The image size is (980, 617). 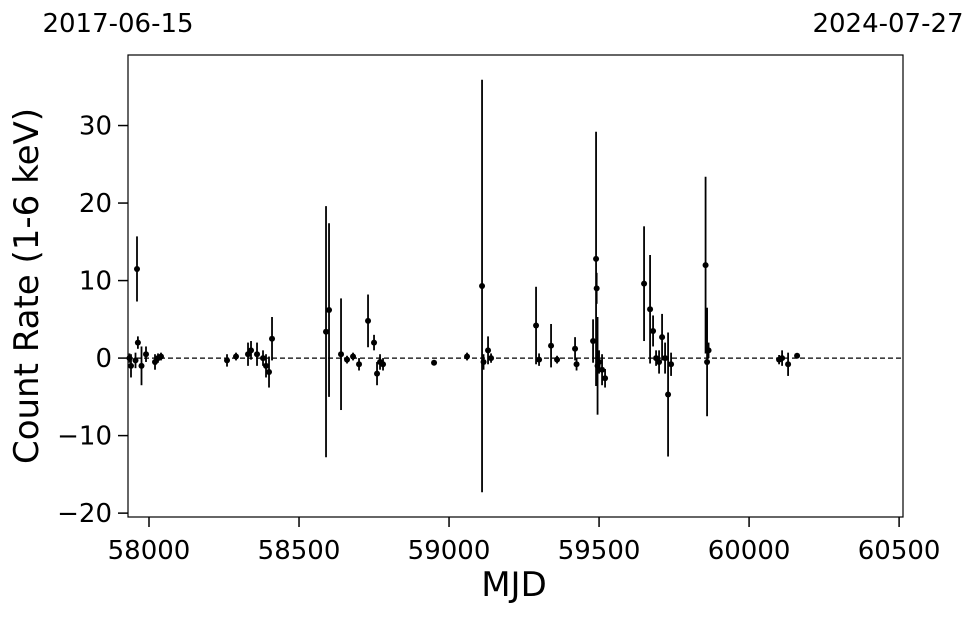 I want to click on x-tick-label: 59500, so click(x=599, y=551).